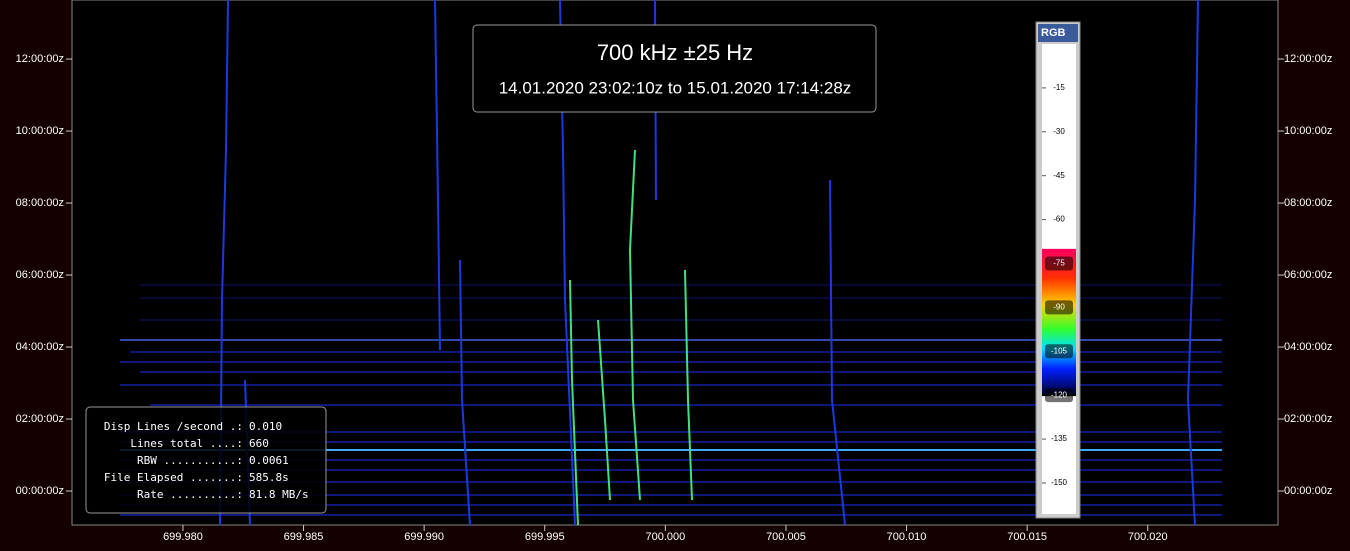  Describe the element at coordinates (279, 494) in the screenshot. I see `info-value: 81.8 MB/s` at that location.